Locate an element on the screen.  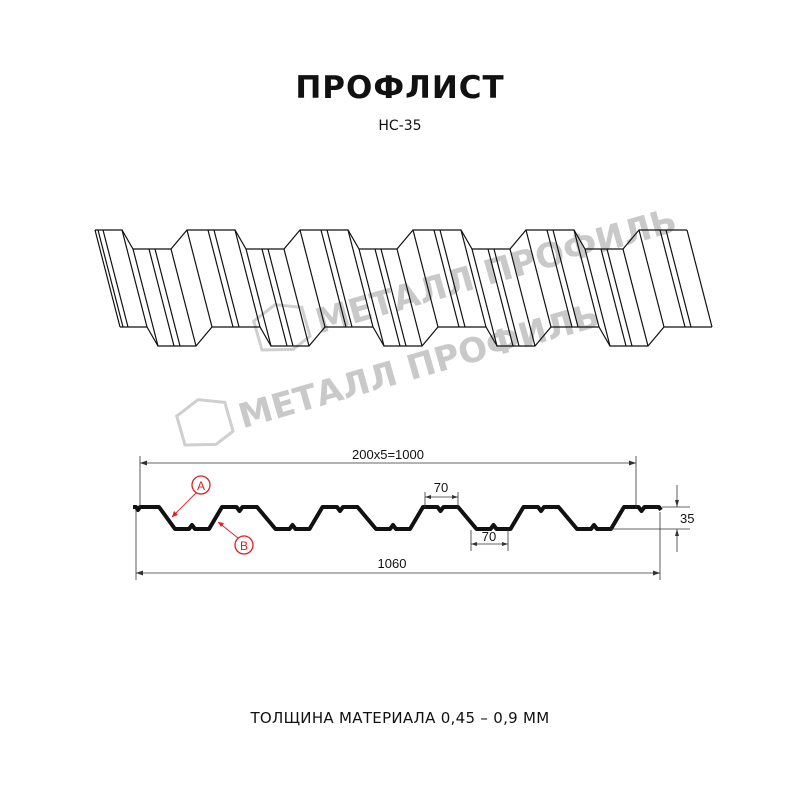
marker-a: A is located at coordinates (191, 496).